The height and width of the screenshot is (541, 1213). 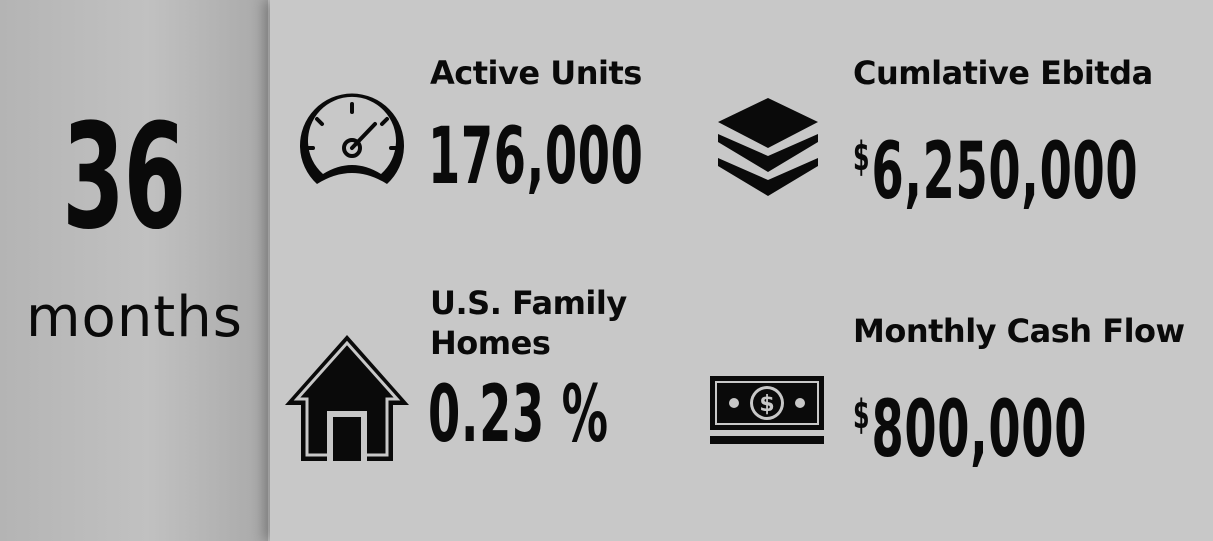 I want to click on metric-value-active-units: 176,000, so click(x=536, y=157).